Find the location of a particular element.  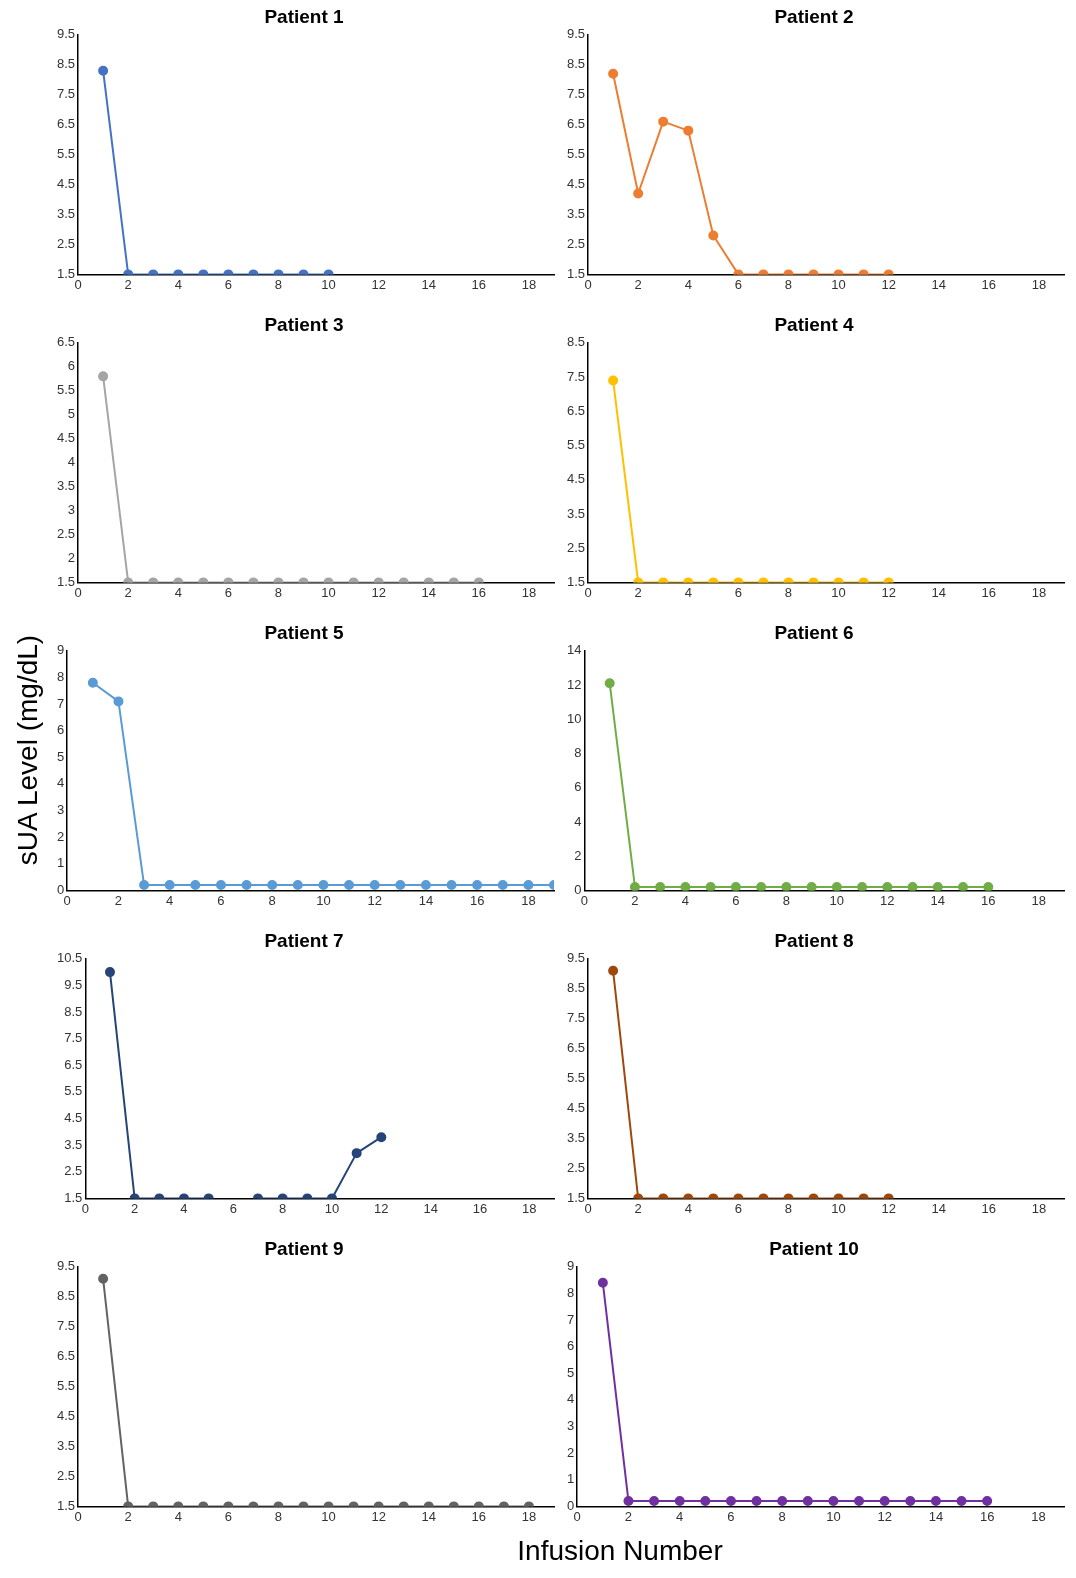

chart-title: Patient 10 is located at coordinates (814, 1248).